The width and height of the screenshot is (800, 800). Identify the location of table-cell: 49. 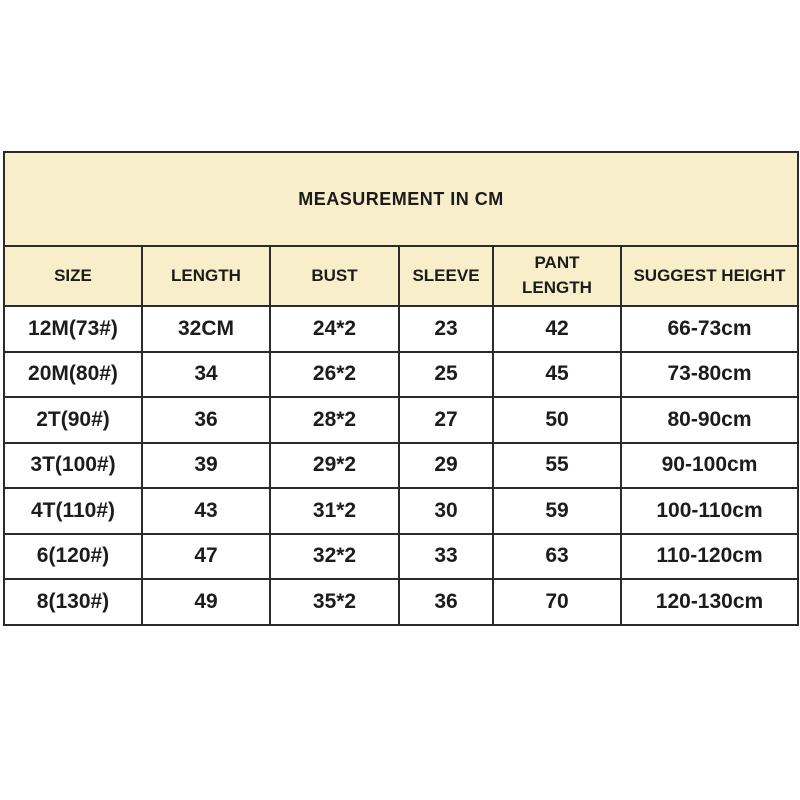
(206, 602).